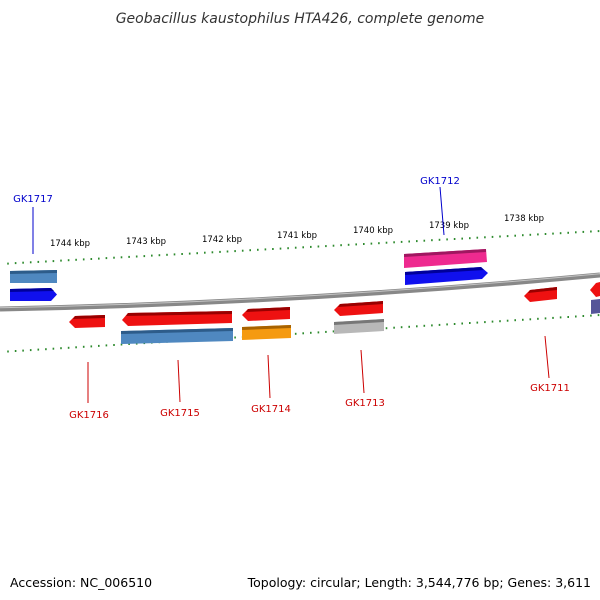  Describe the element at coordinates (179, 381) in the screenshot. I see `leader-gk1715` at that location.